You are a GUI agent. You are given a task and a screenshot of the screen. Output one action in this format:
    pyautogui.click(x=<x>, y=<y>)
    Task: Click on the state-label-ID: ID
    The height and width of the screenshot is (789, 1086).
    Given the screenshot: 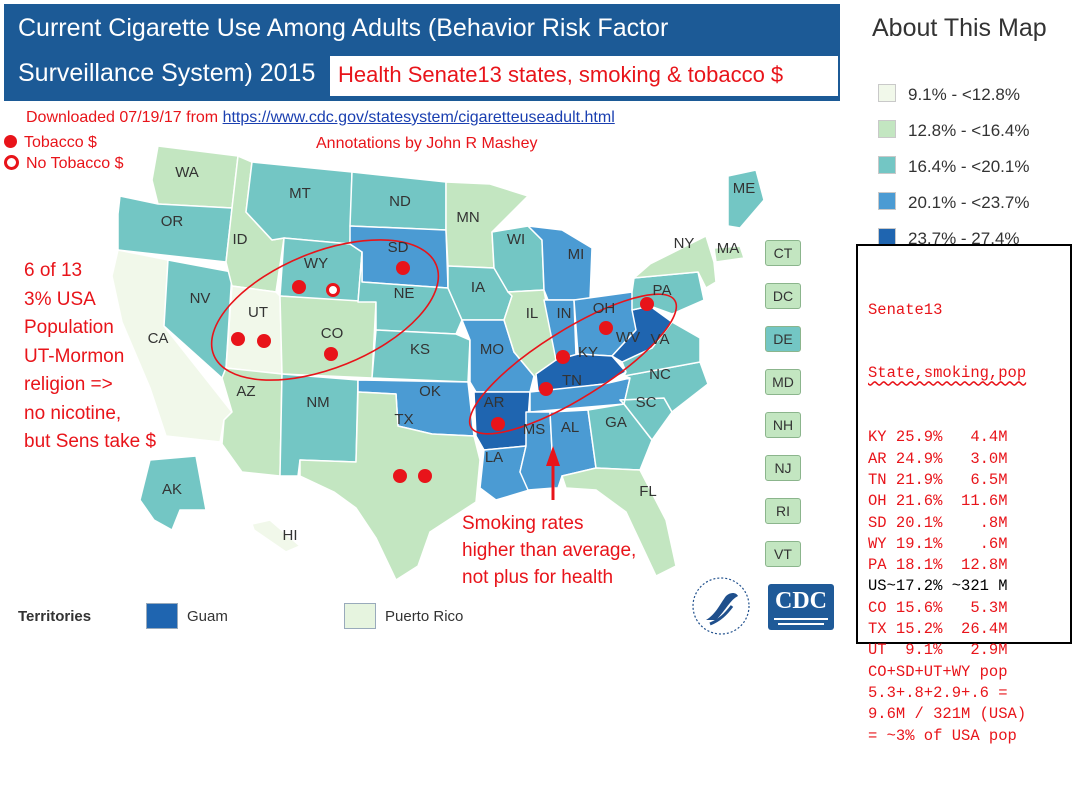 What is the action you would take?
    pyautogui.click(x=240, y=239)
    